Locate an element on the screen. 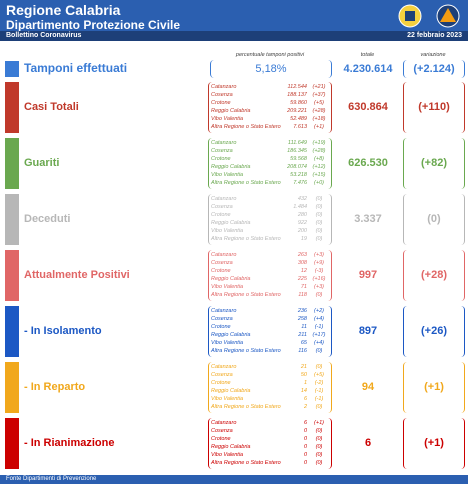 This screenshot has width=468, height=484. province-value: 236 is located at coordinates (302, 311).